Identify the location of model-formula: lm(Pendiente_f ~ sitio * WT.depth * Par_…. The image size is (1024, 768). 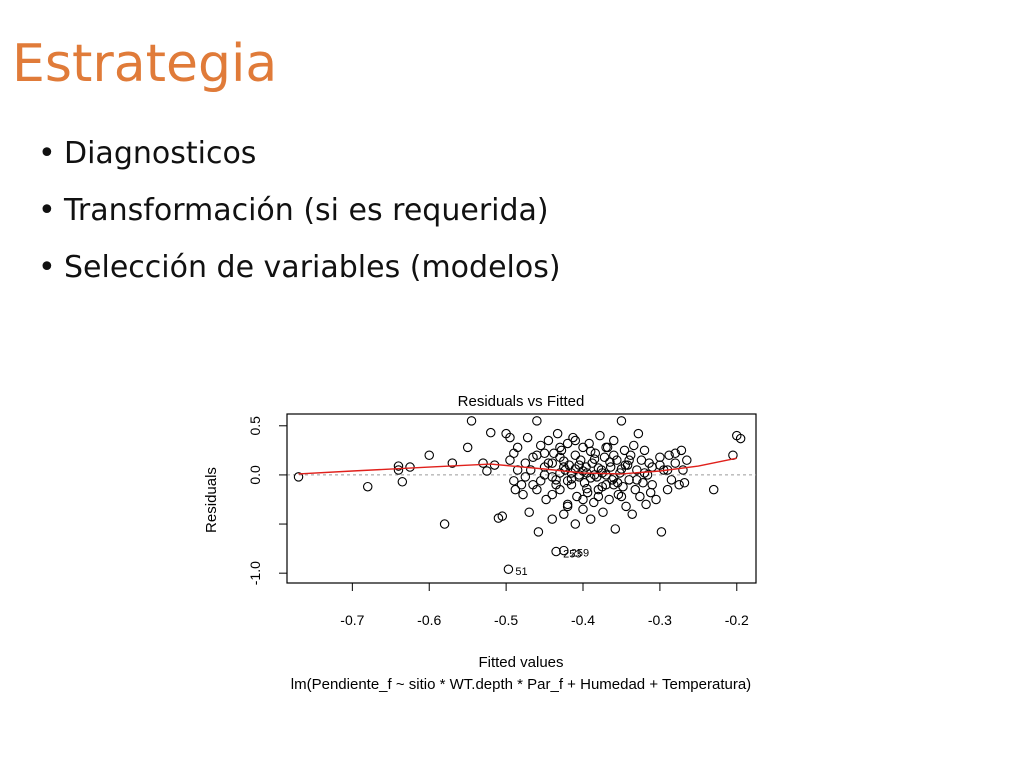
(521, 684).